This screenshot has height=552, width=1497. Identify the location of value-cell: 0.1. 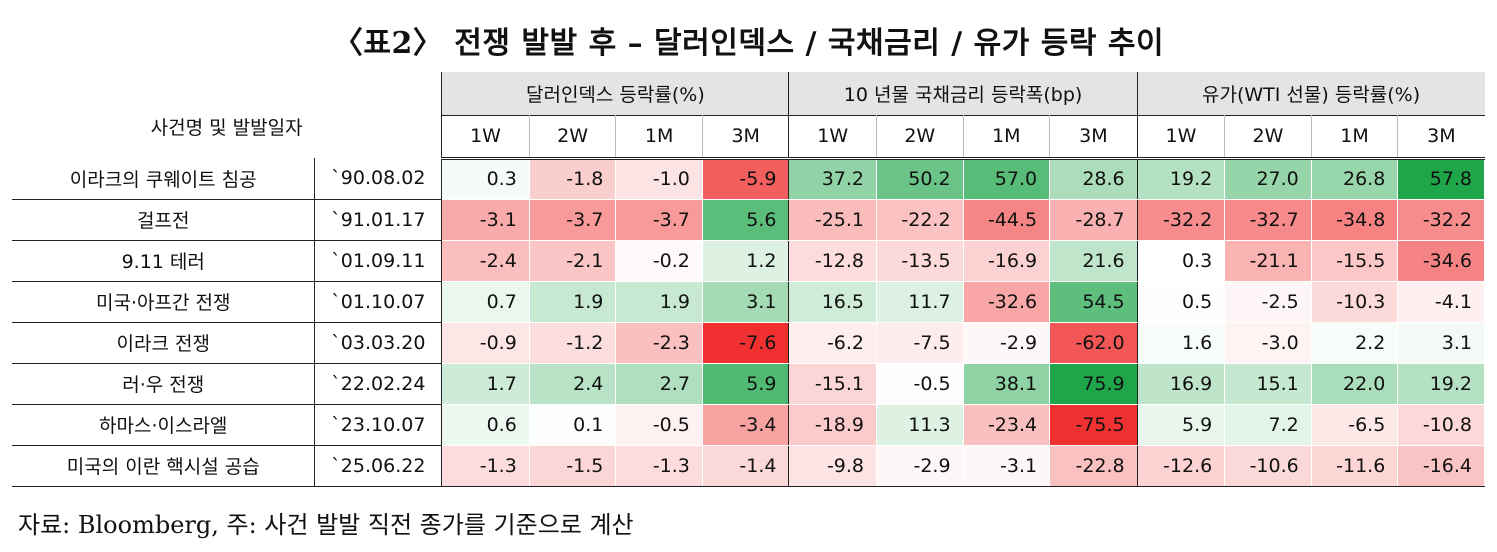
(573, 425).